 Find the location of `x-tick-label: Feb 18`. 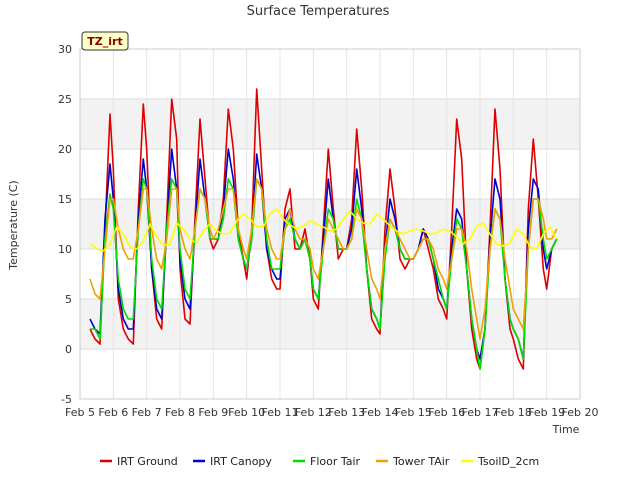

x-tick-label: Feb 18 is located at coordinates (513, 412).